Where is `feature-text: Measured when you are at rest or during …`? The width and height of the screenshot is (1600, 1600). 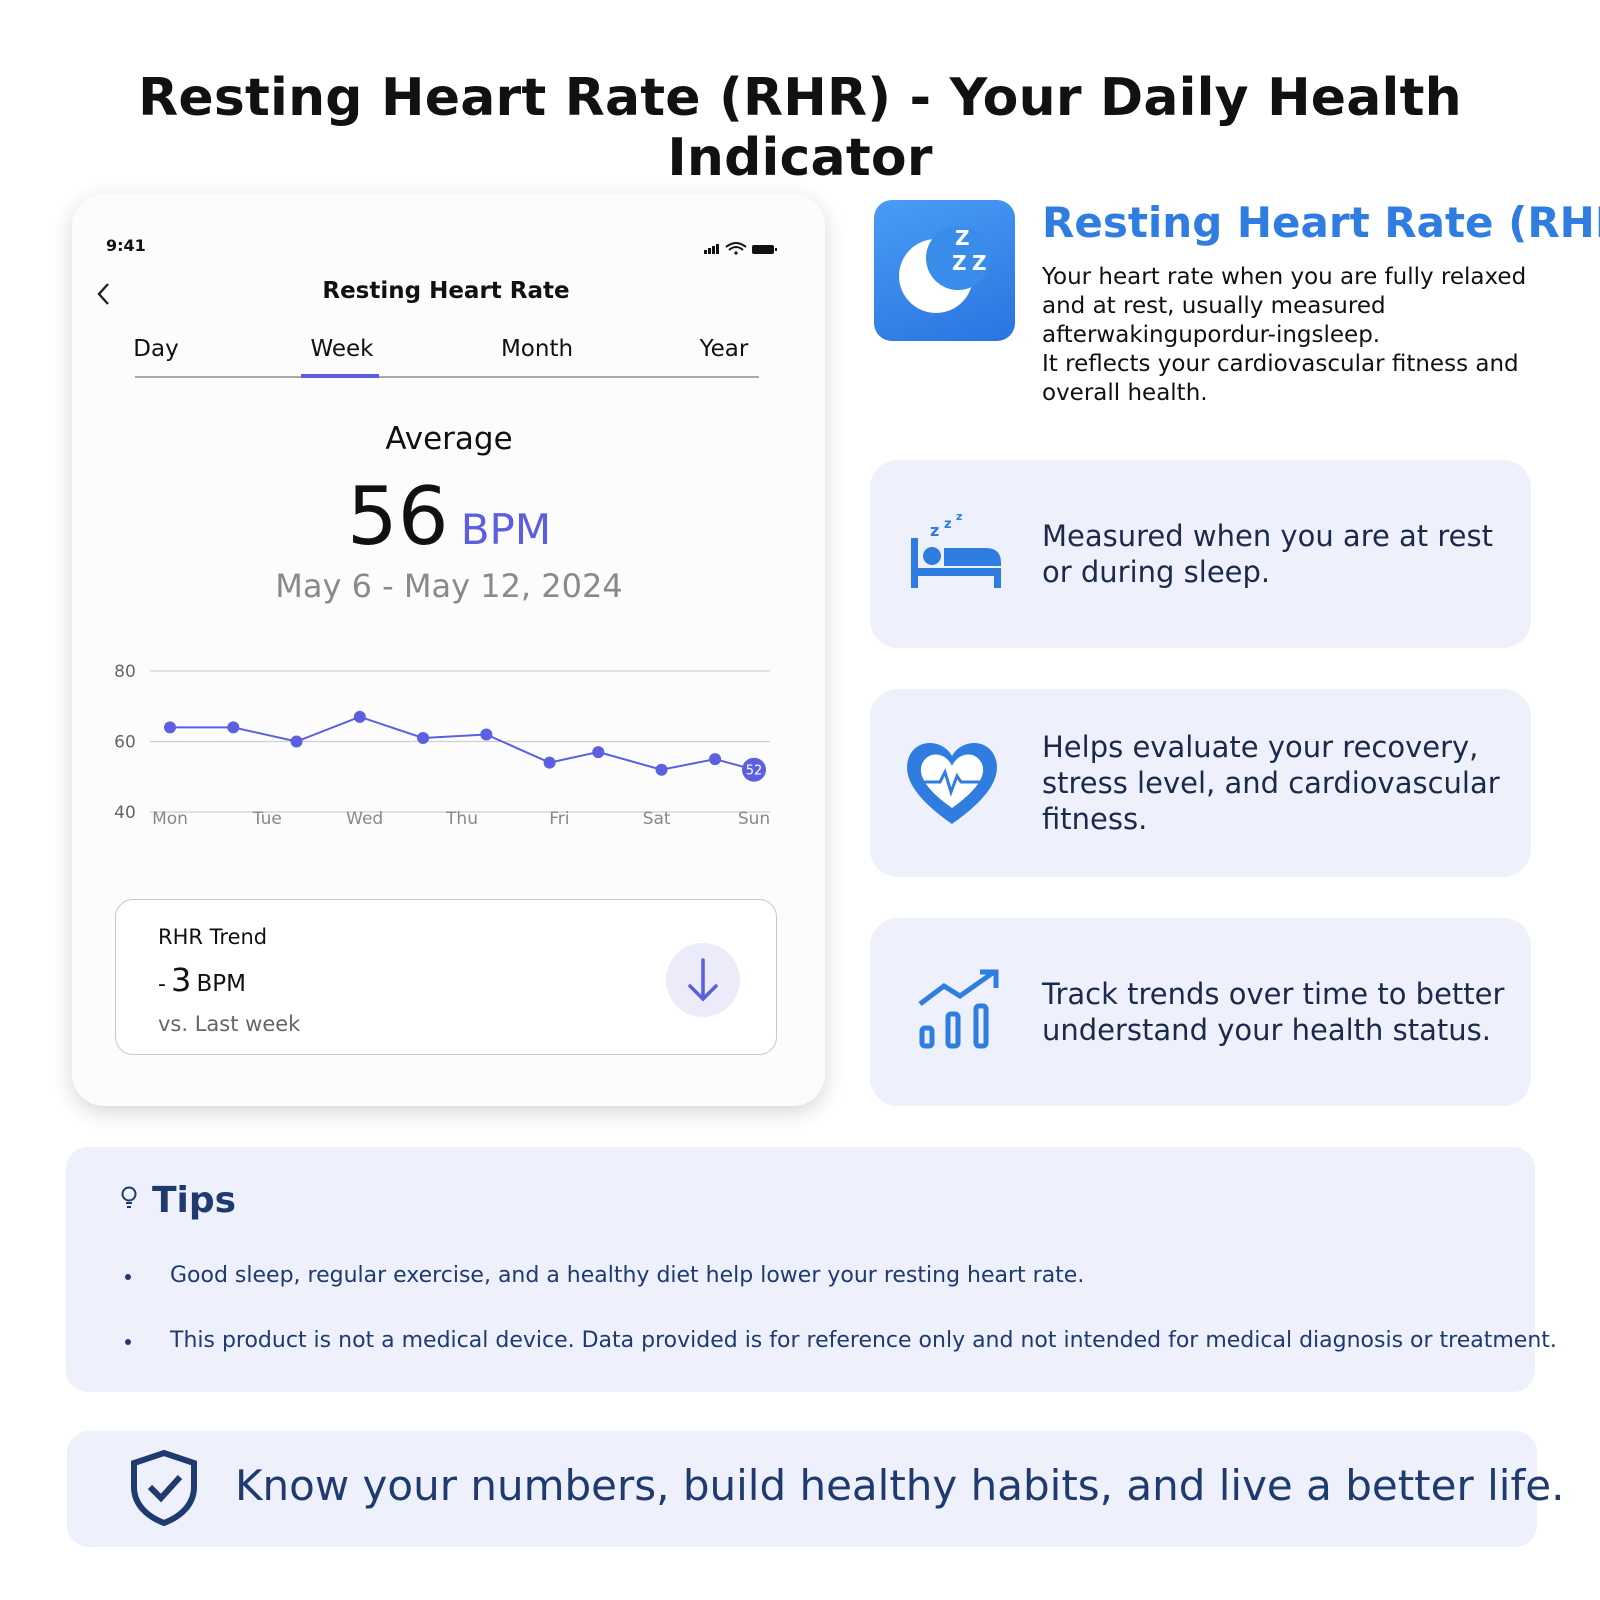 feature-text: Measured when you are at rest or during … is located at coordinates (1268, 554).